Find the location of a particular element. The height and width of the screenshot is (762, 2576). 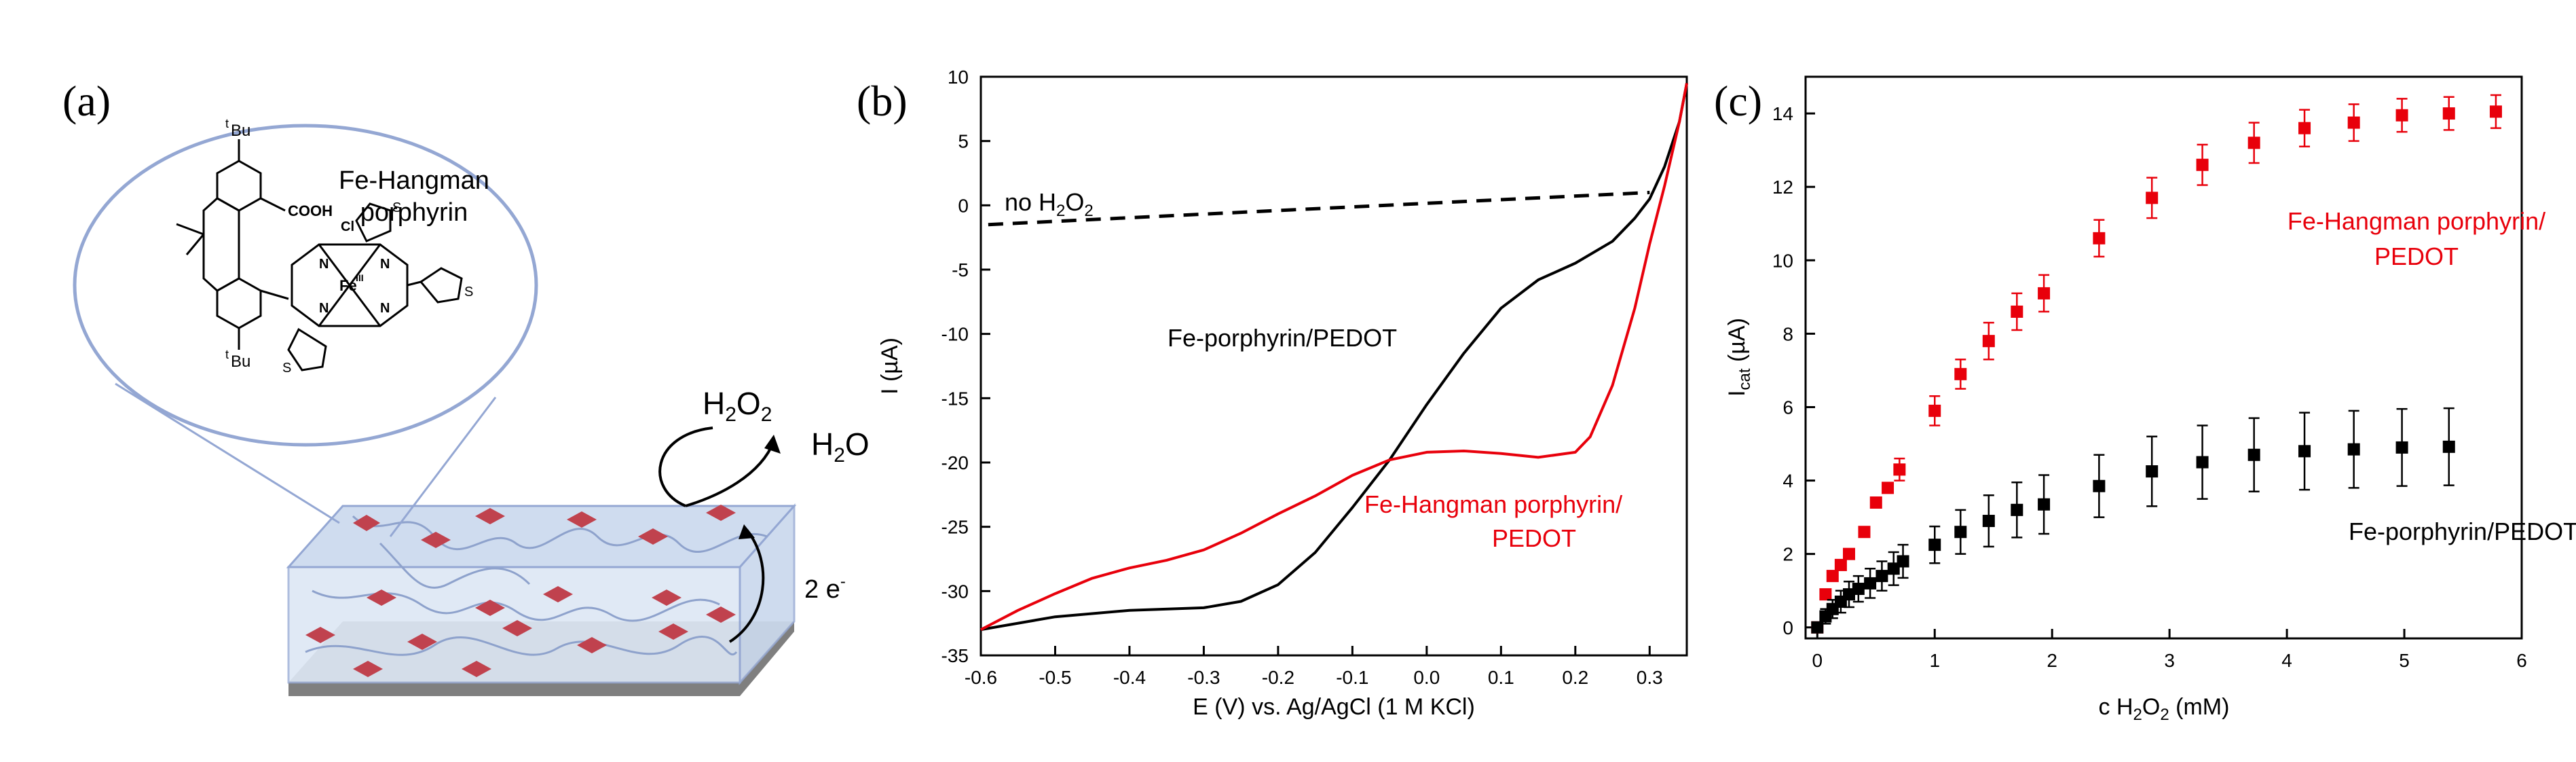

panel-b-label: (b) is located at coordinates (883, 101).